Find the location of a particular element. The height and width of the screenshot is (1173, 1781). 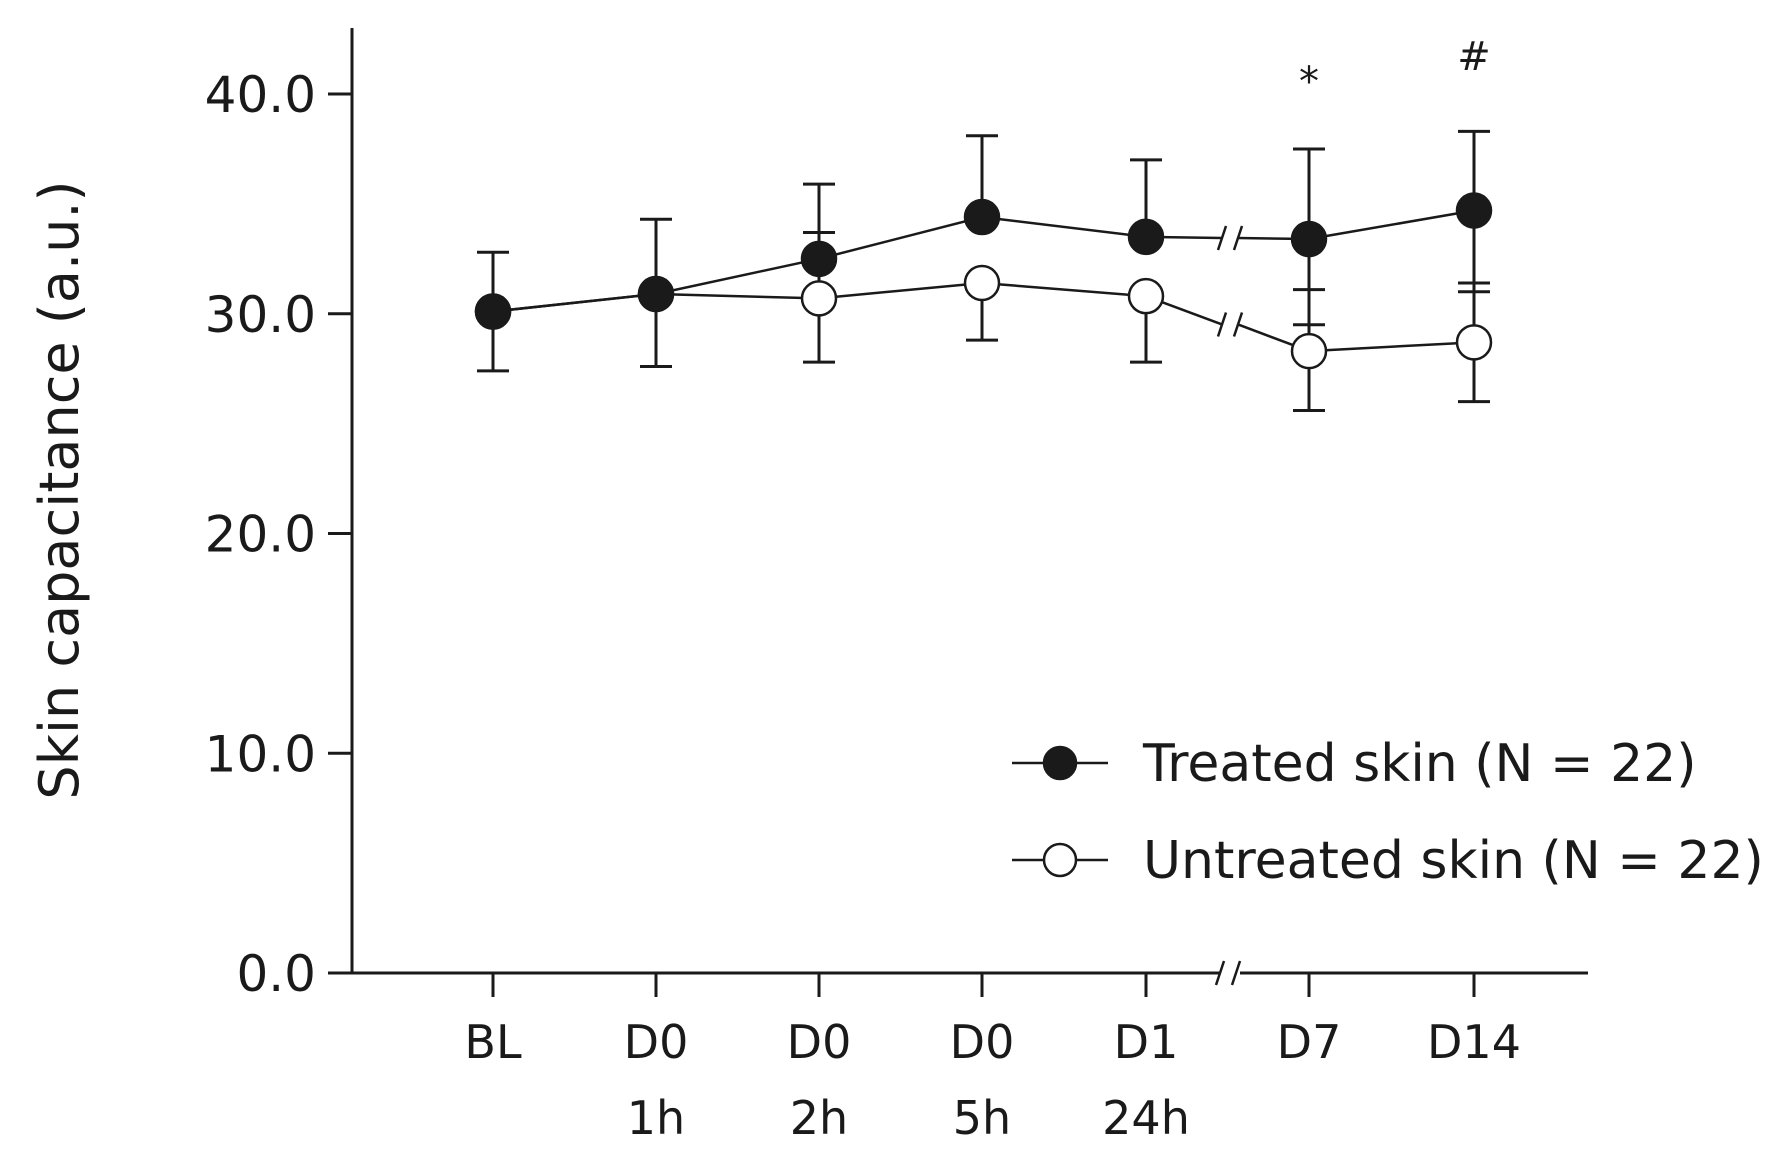

x-axis-break-mark is located at coordinates (1228, 973).